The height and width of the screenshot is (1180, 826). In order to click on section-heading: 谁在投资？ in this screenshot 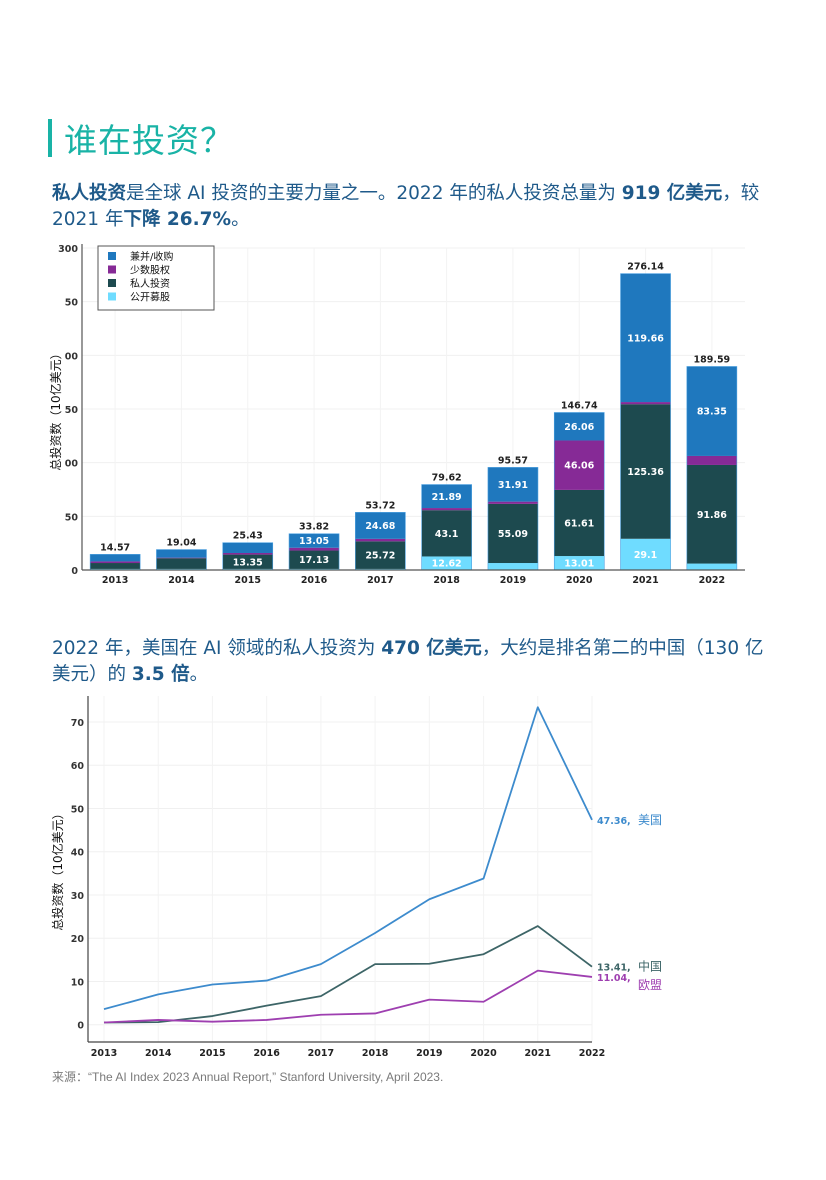, I will do `click(141, 138)`.